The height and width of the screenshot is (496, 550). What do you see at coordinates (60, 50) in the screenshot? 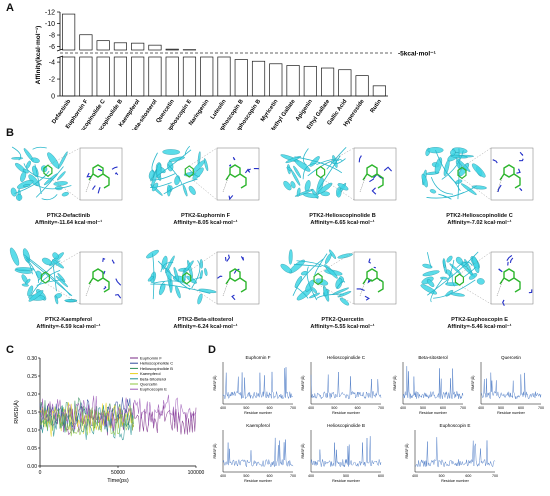
I see `axis-break-mark` at bounding box center [60, 50].